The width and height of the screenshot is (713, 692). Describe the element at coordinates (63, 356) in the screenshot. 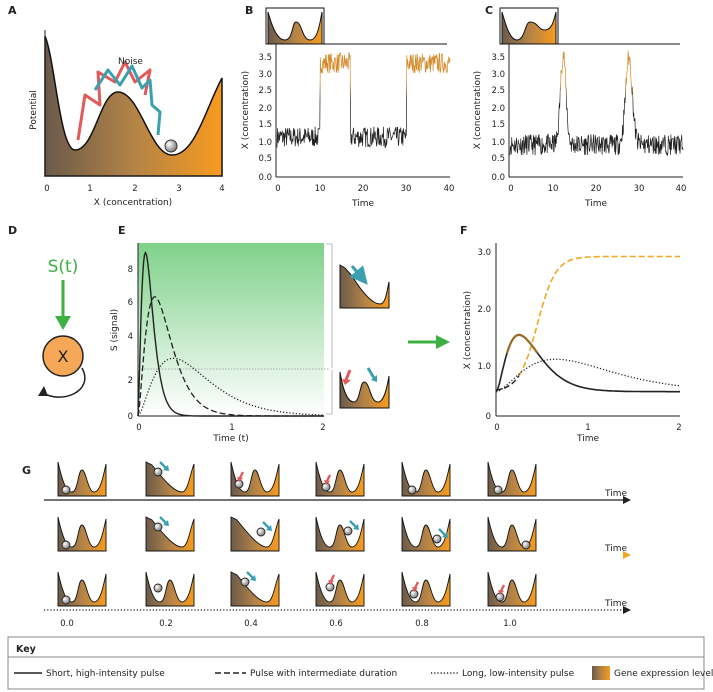

I see `node-label: X` at that location.